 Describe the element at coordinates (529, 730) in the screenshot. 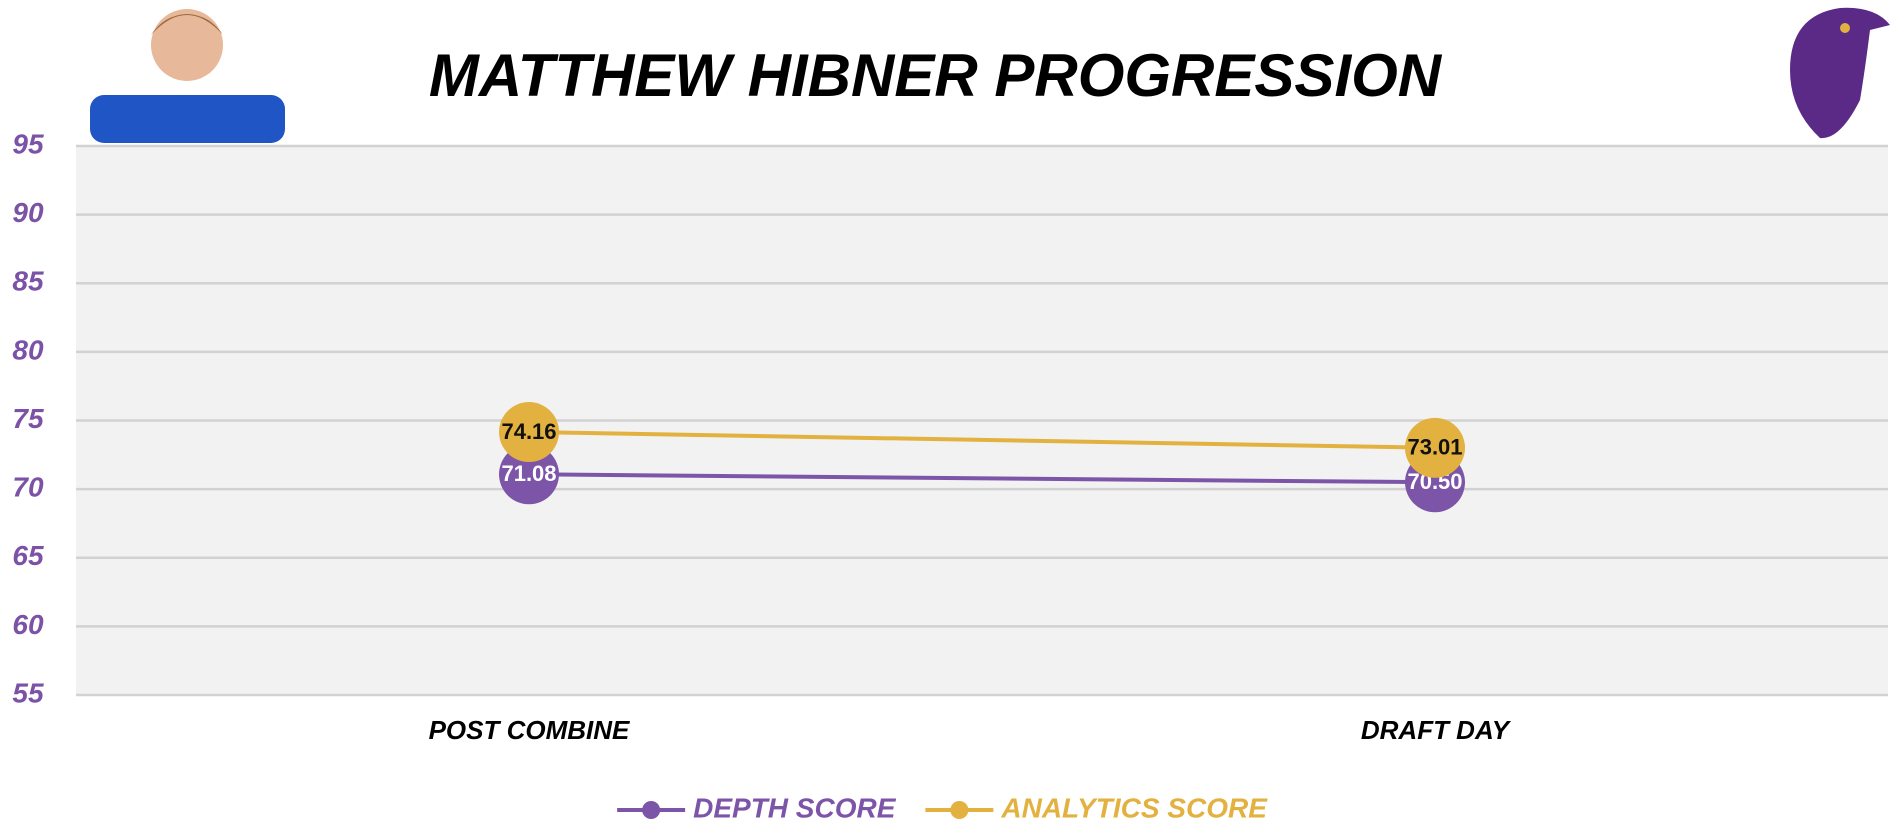

I see `x-tick-label: POST COMBINE` at that location.